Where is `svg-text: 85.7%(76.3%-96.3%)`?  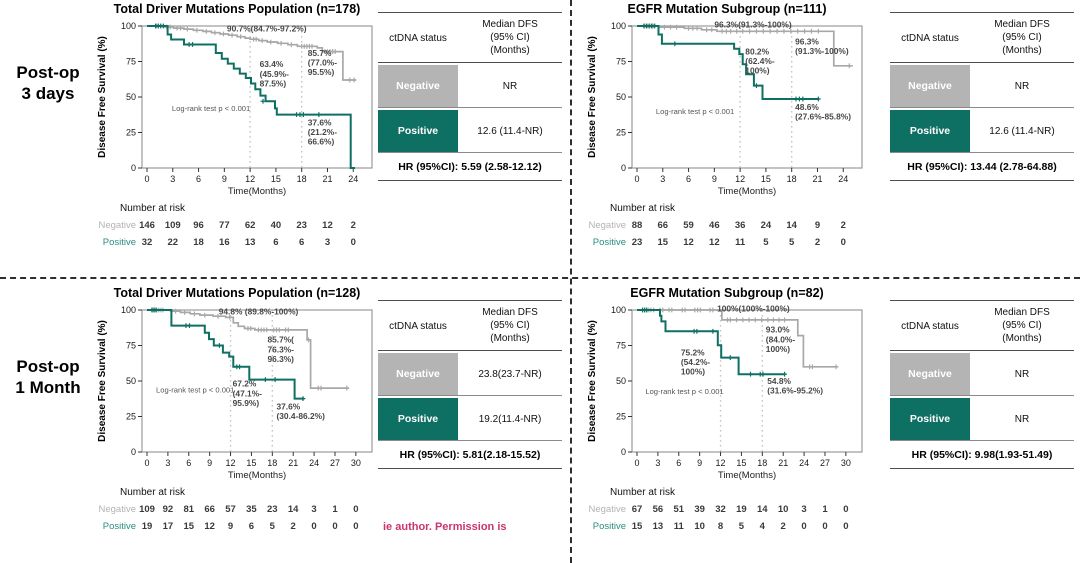 svg-text: 85.7%(76.3%-96.3%) is located at coordinates (280, 349).